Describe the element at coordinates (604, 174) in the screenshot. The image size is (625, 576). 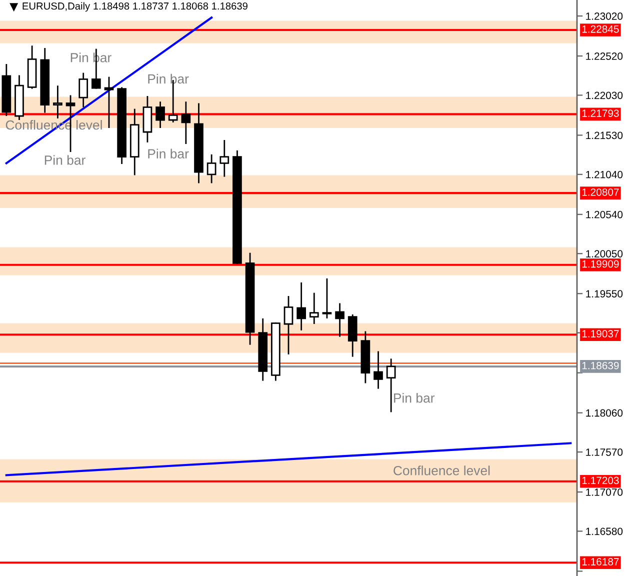
I see `y-tick-label: 1.21040` at that location.